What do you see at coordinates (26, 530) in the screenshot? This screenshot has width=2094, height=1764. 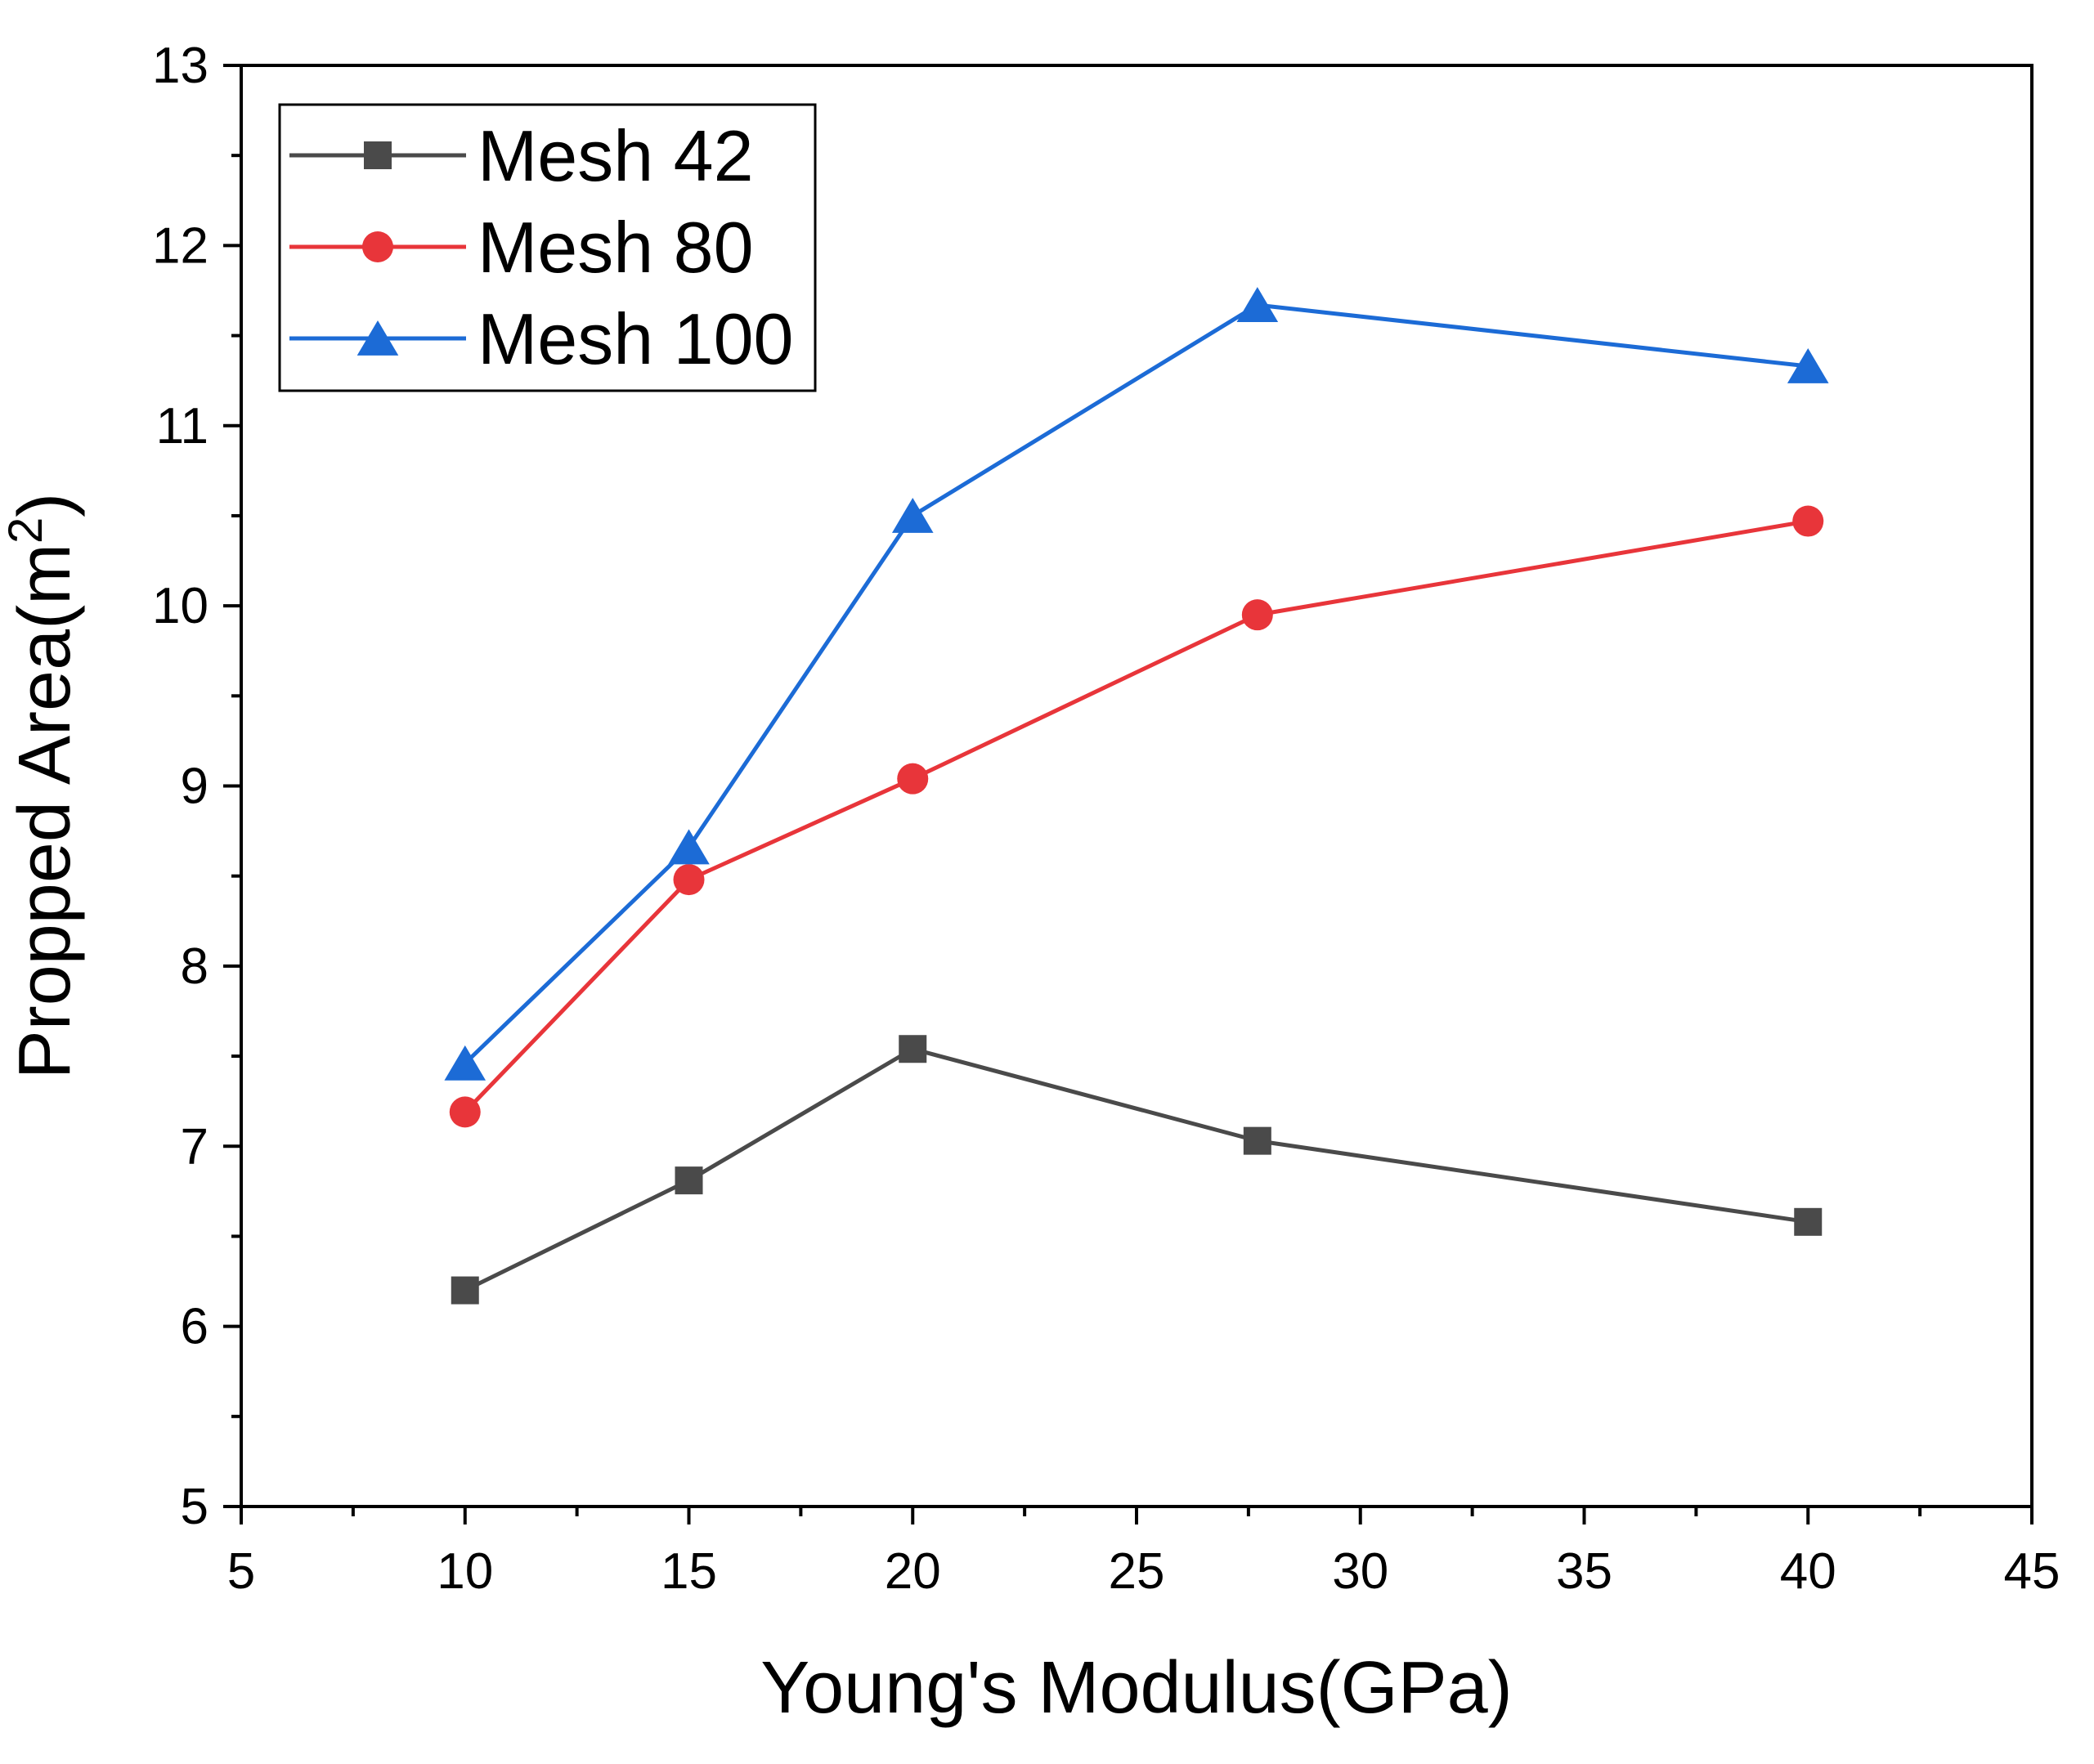 I see `y-axis-title-superscript: 2` at bounding box center [26, 530].